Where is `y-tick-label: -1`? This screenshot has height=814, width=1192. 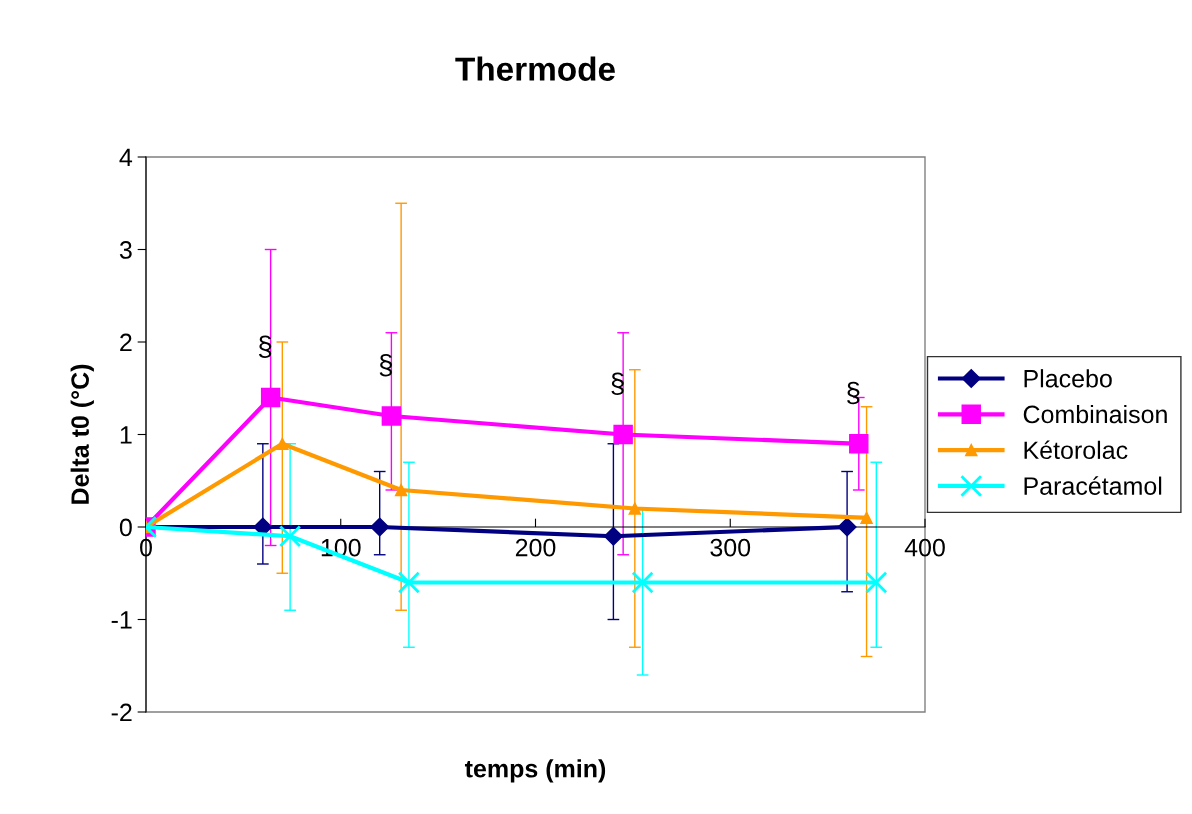 y-tick-label: -1 is located at coordinates (121, 620).